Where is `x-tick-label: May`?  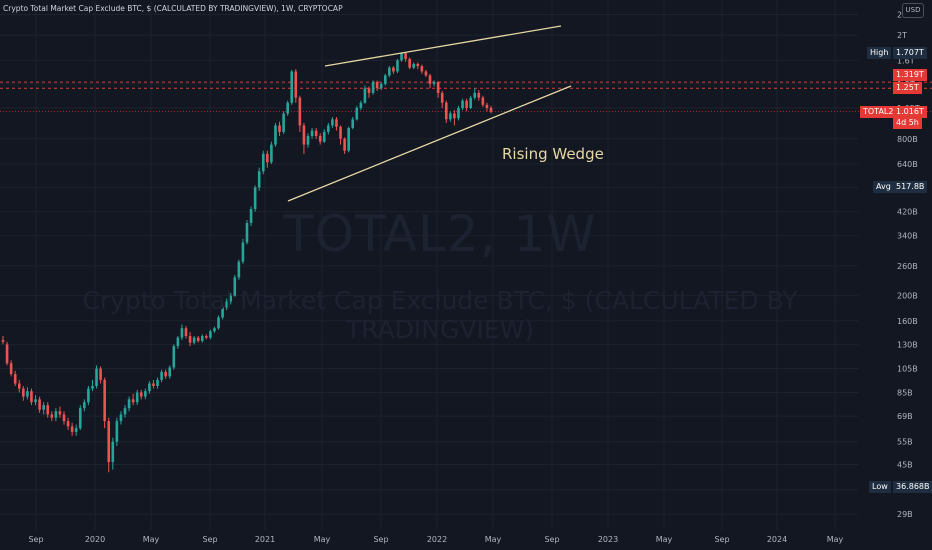 x-tick-label: May is located at coordinates (835, 539).